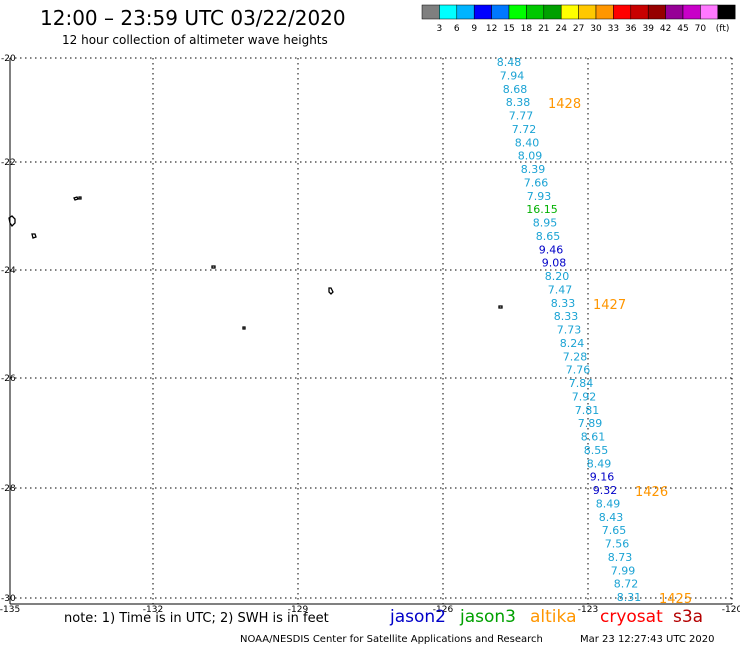  What do you see at coordinates (524, 129) in the screenshot?
I see `swh-value: 7.72` at bounding box center [524, 129].